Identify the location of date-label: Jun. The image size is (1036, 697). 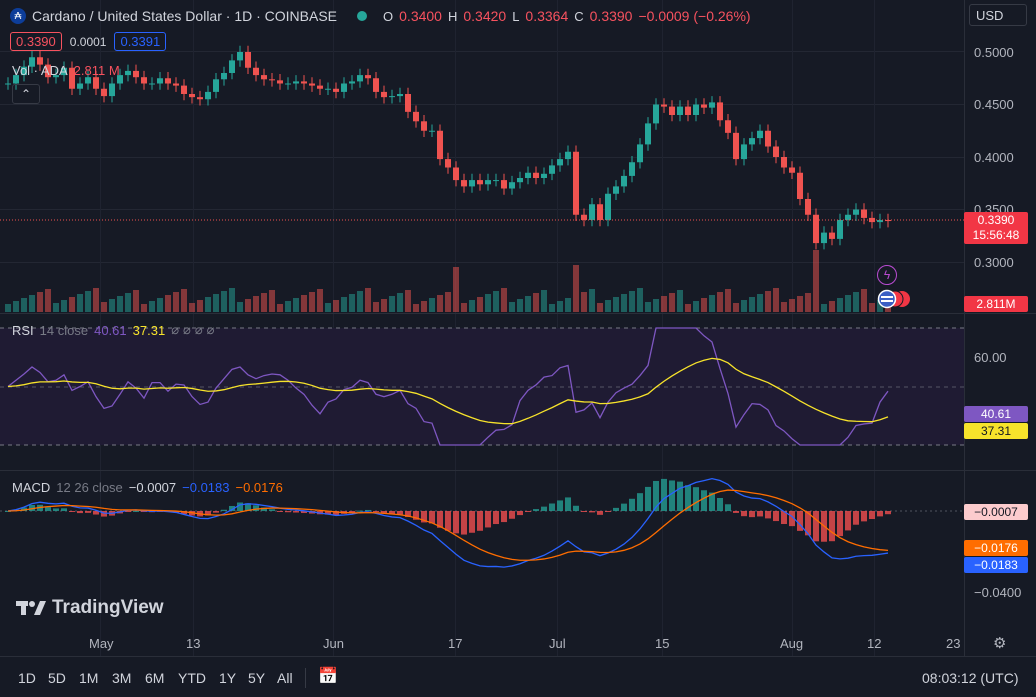
(333, 643).